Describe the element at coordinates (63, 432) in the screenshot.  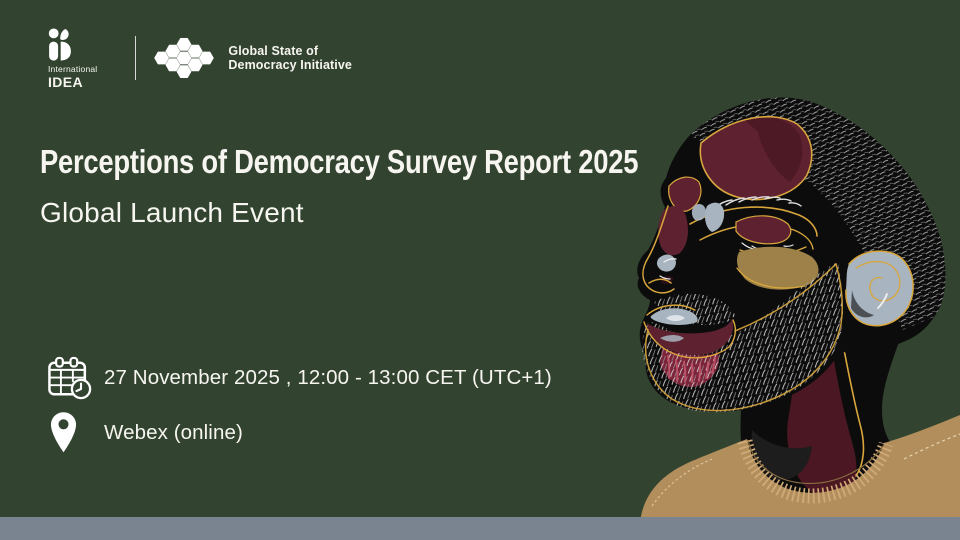
I see `location-pin-icon` at that location.